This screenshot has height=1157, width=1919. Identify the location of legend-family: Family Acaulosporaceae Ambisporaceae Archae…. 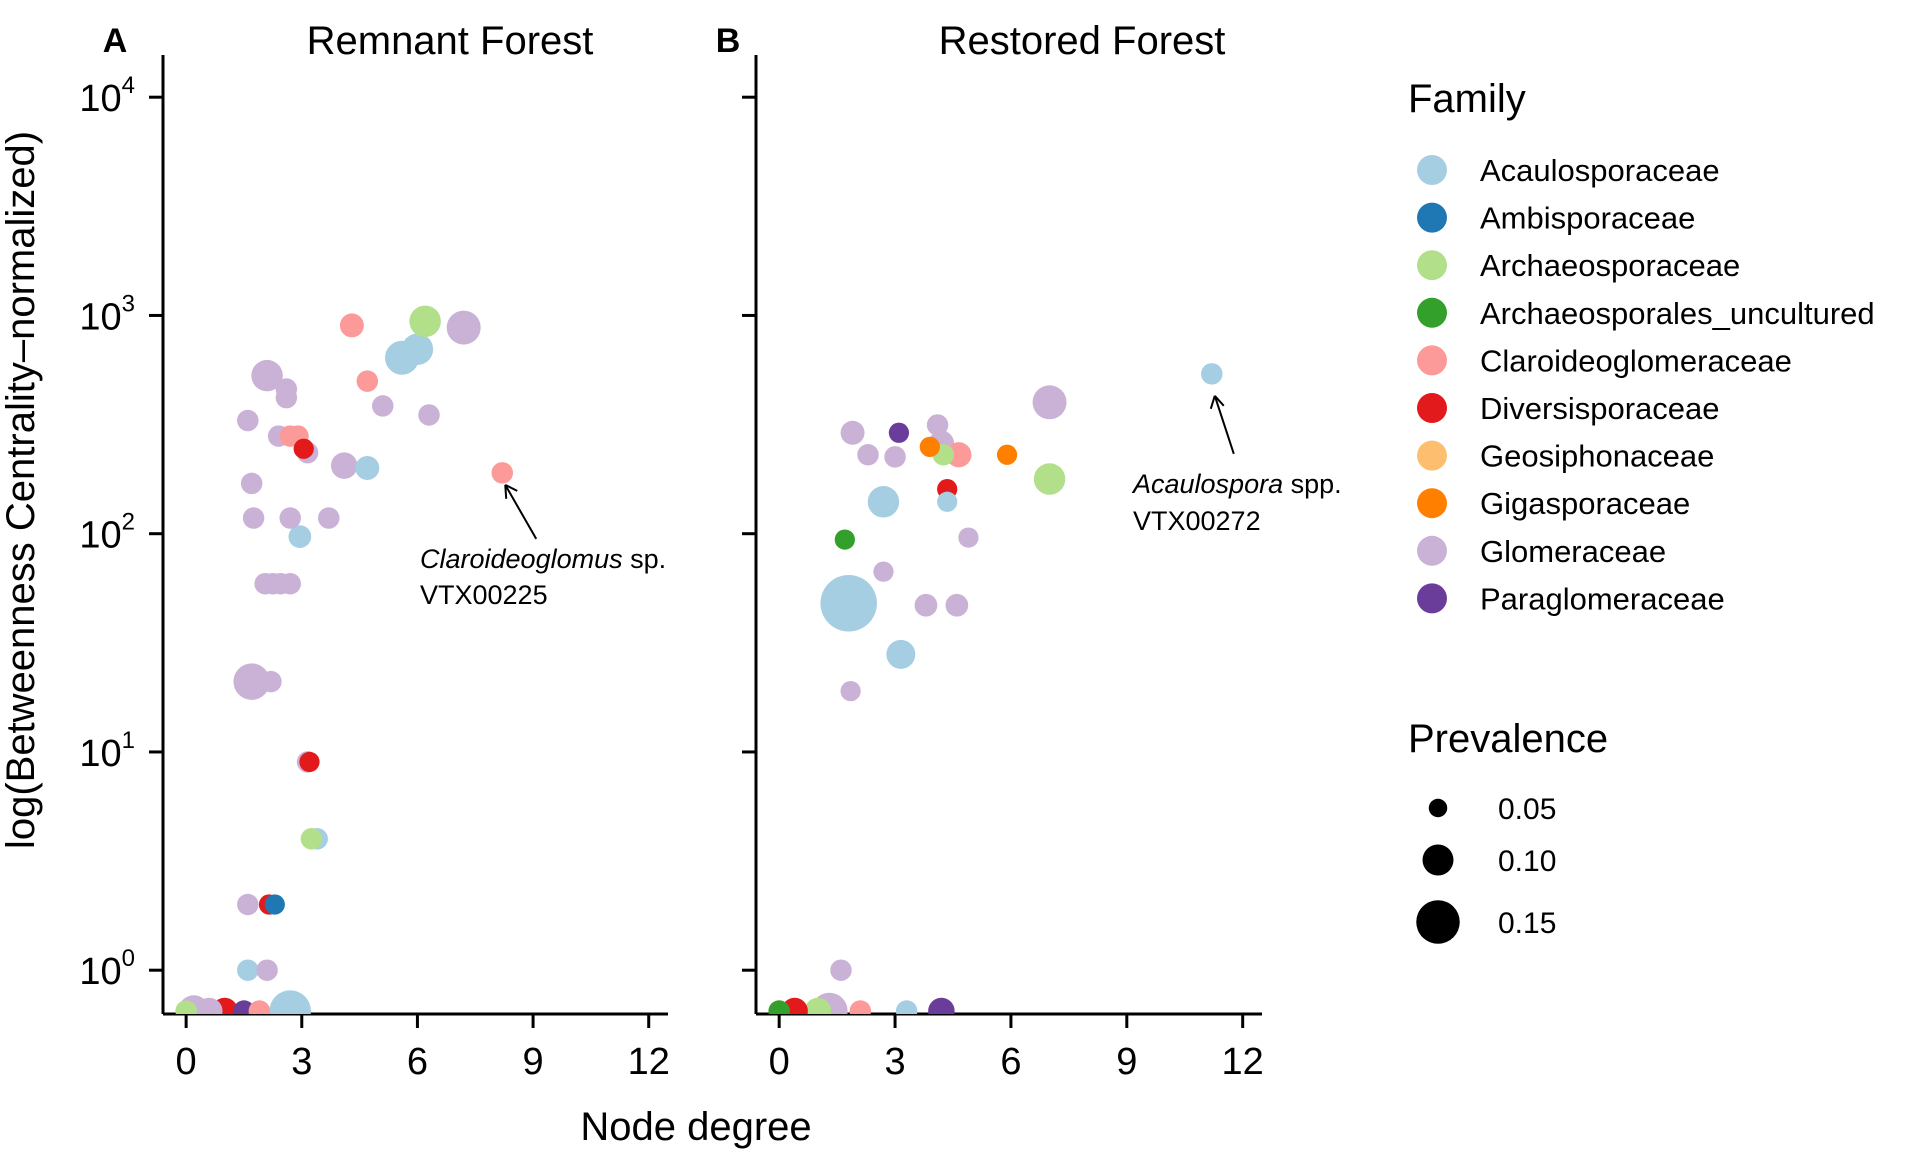
(1641, 346).